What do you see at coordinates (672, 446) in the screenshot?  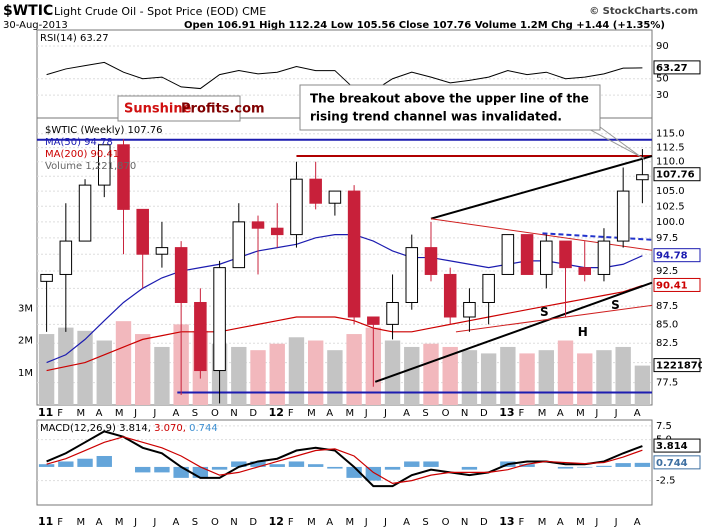 I see `value-label: 3.814` at bounding box center [672, 446].